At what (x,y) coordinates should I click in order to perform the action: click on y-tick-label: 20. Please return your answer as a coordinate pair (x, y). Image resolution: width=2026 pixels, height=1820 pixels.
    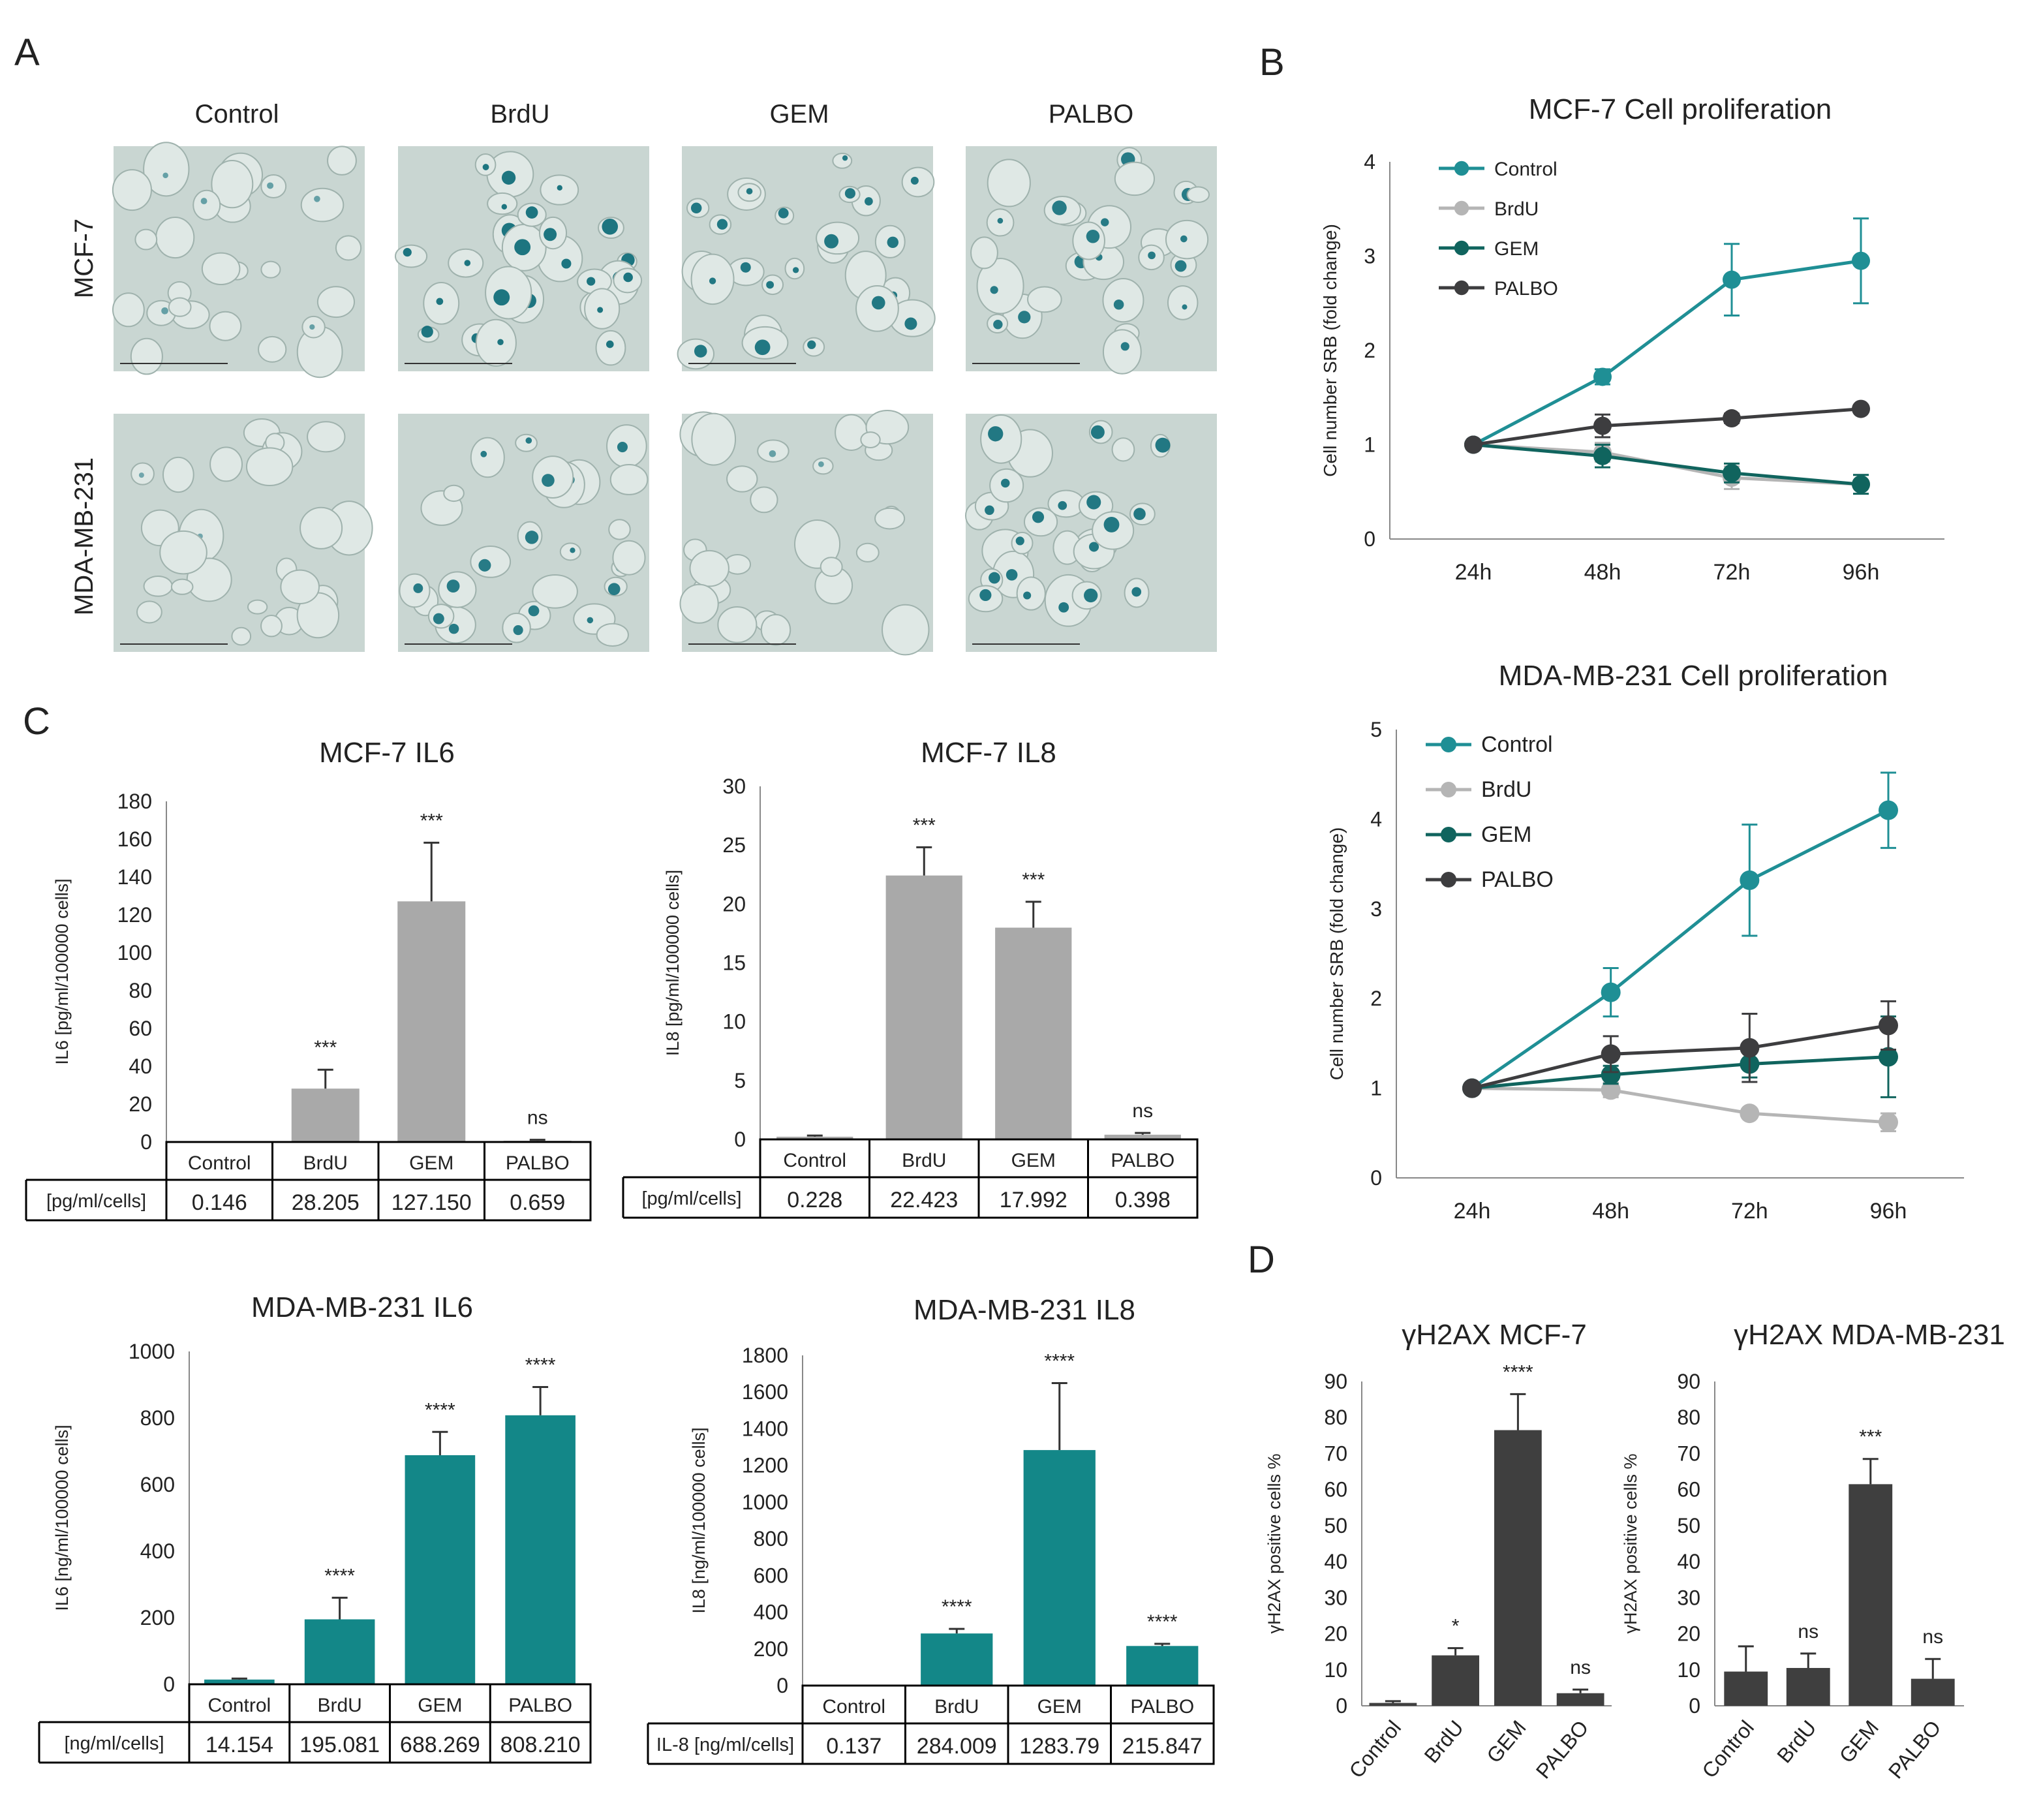
    Looking at the image, I should click on (140, 1104).